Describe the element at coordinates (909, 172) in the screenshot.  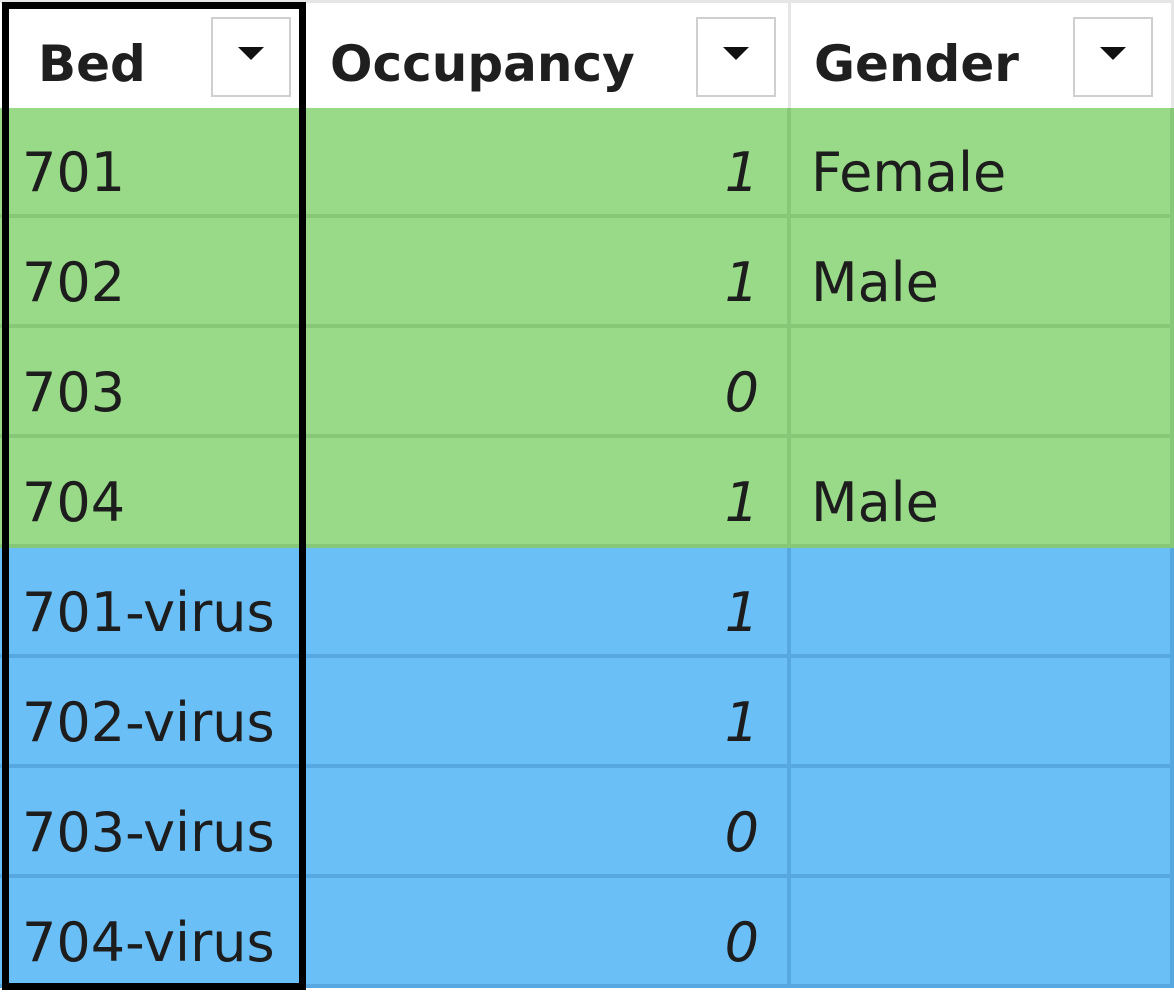
I see `gender-value: Female` at that location.